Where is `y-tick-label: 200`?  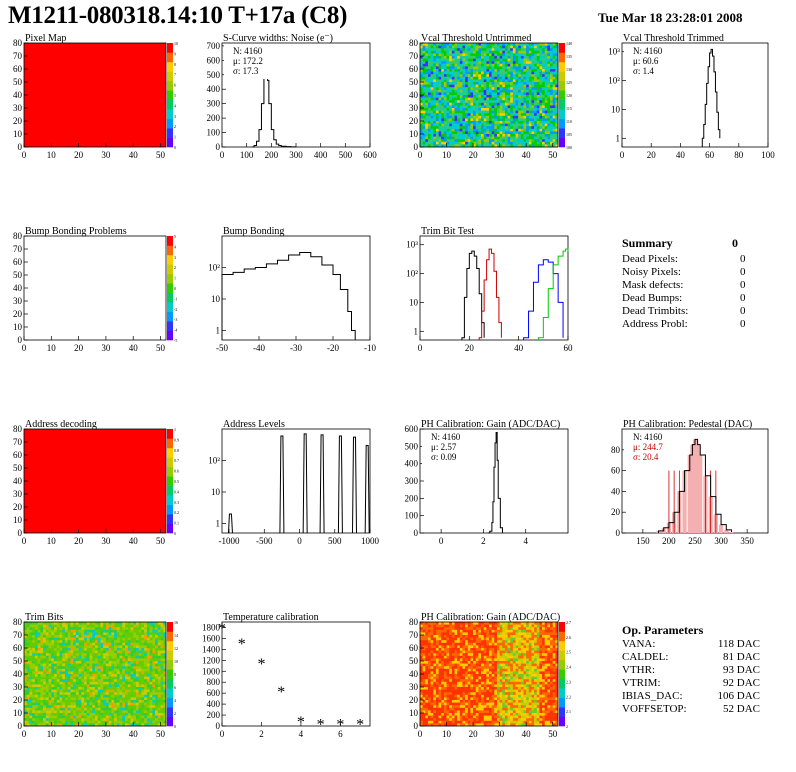
y-tick-label: 200 is located at coordinates (412, 498).